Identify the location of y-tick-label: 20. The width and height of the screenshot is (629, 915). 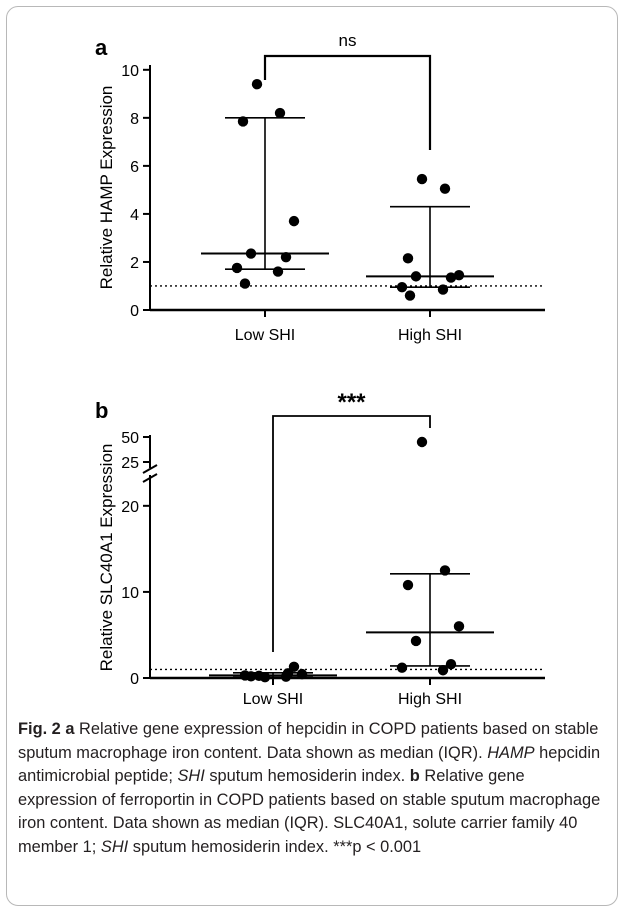
(130, 507).